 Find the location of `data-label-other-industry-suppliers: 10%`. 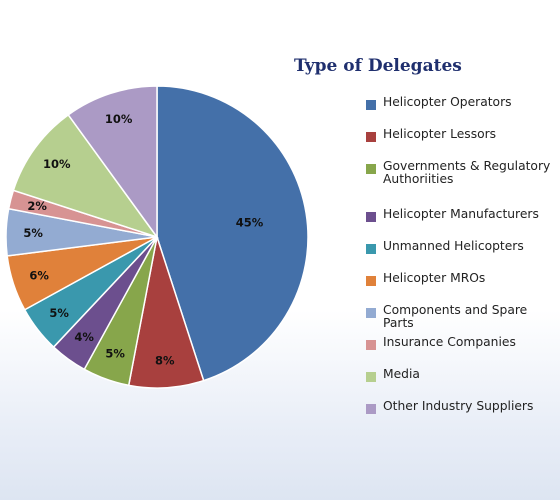

data-label-other-industry-suppliers: 10% is located at coordinates (119, 119).